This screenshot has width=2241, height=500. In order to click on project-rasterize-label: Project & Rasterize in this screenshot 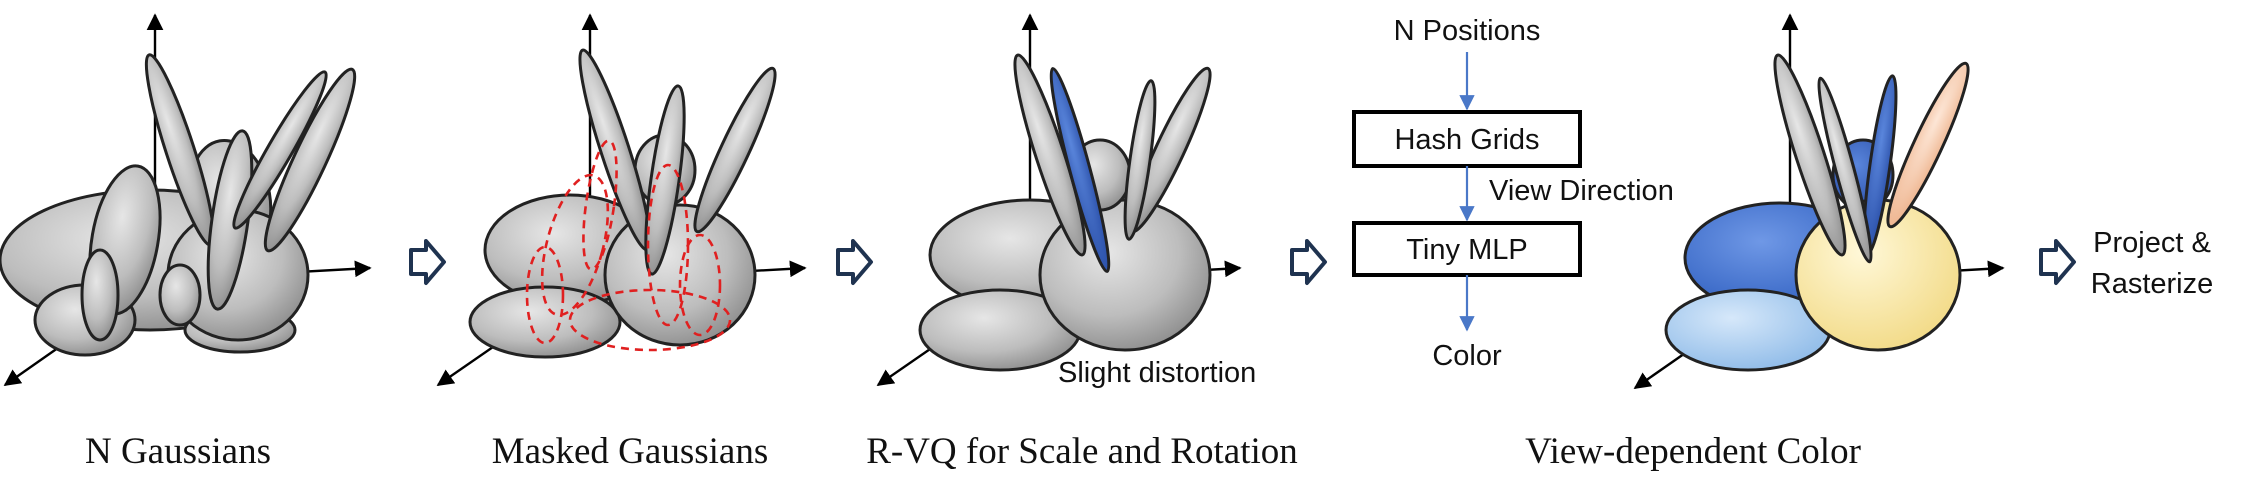, I will do `click(2152, 263)`.